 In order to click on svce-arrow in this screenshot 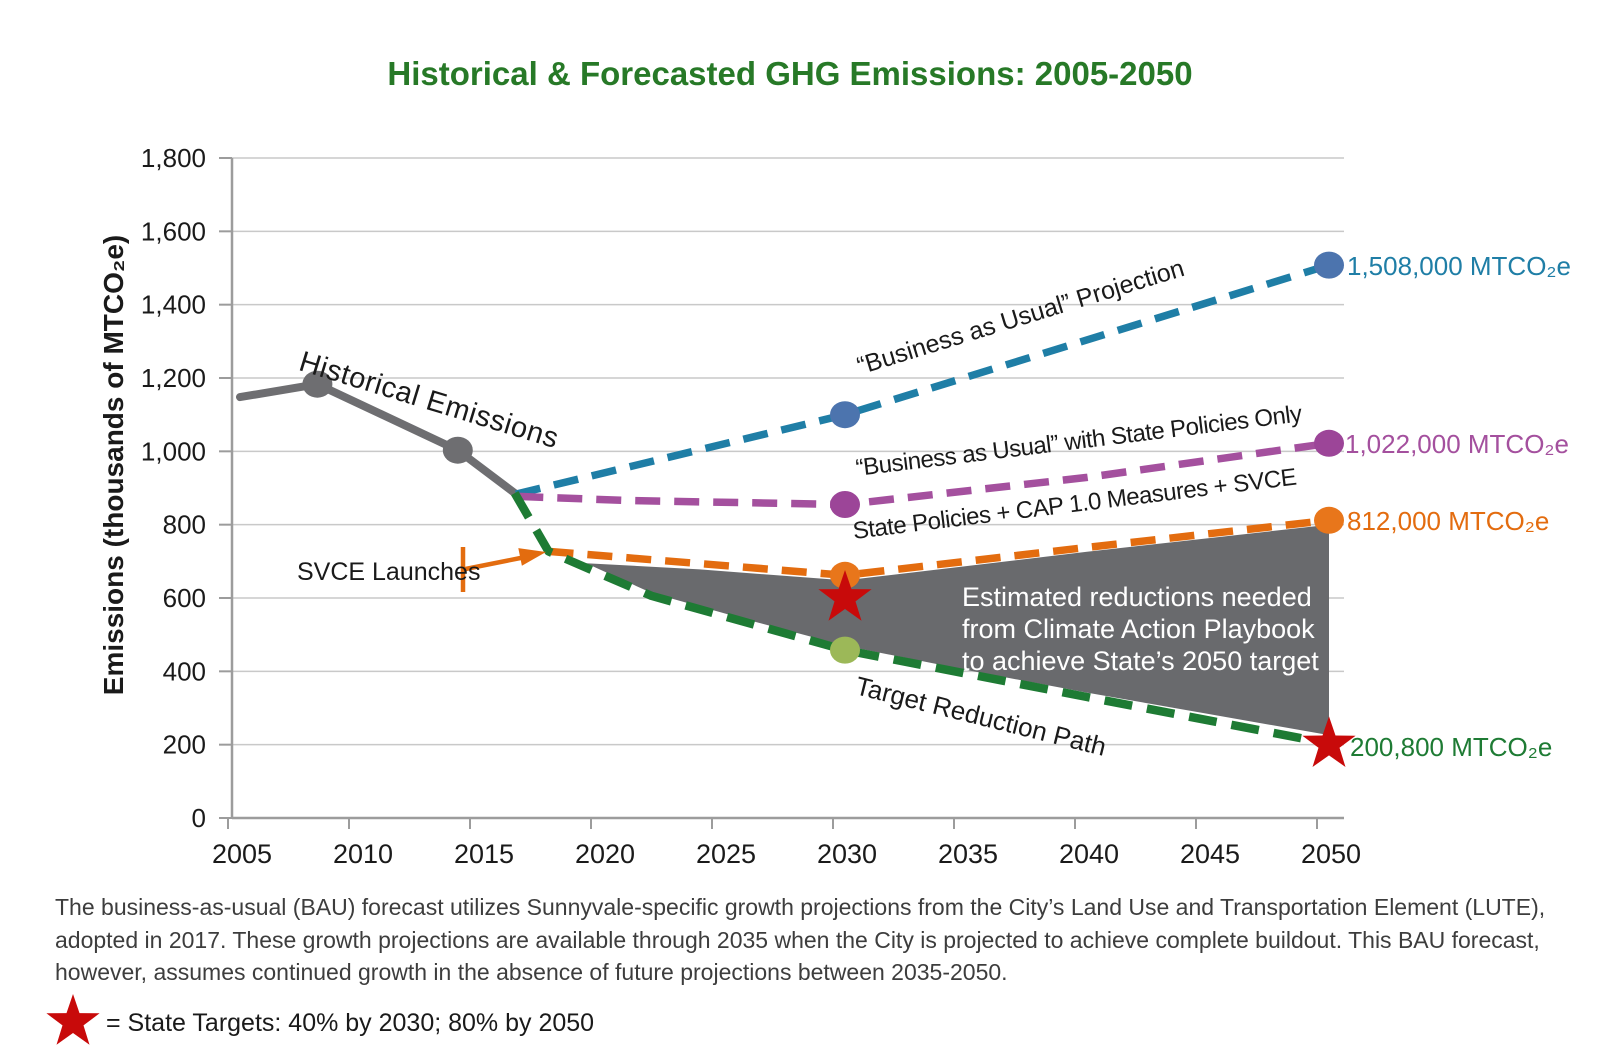, I will do `click(503, 569)`.